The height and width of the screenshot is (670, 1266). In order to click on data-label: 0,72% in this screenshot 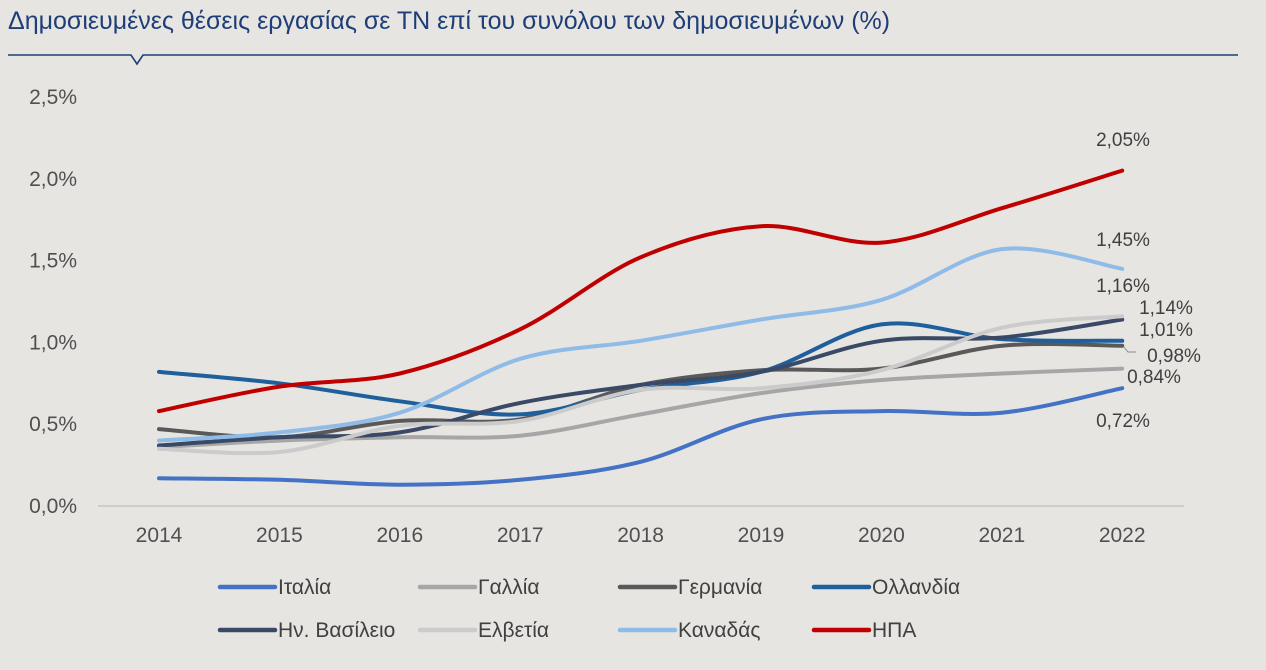, I will do `click(1123, 421)`.